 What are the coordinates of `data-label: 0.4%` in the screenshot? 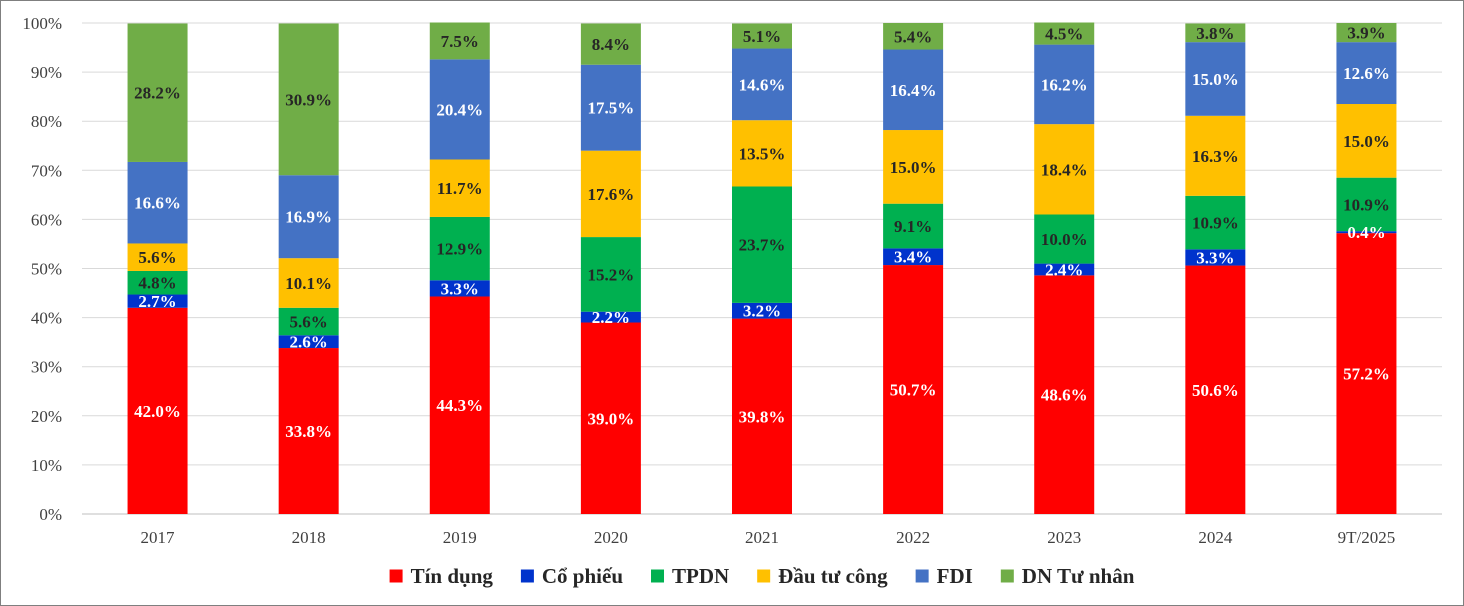 It's located at (1366, 232).